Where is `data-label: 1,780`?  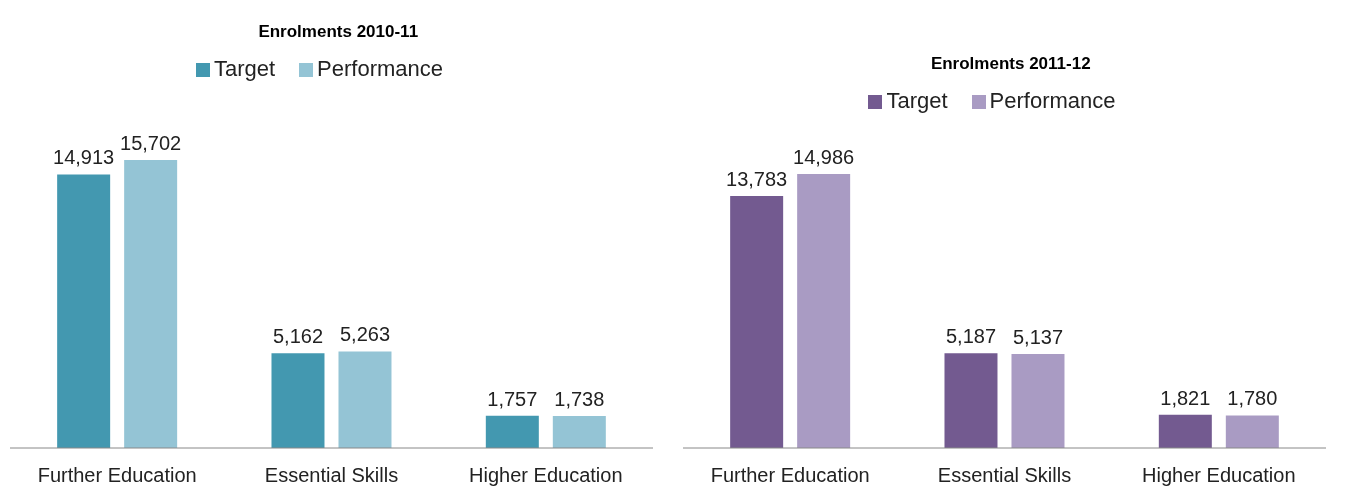 data-label: 1,780 is located at coordinates (1251, 398).